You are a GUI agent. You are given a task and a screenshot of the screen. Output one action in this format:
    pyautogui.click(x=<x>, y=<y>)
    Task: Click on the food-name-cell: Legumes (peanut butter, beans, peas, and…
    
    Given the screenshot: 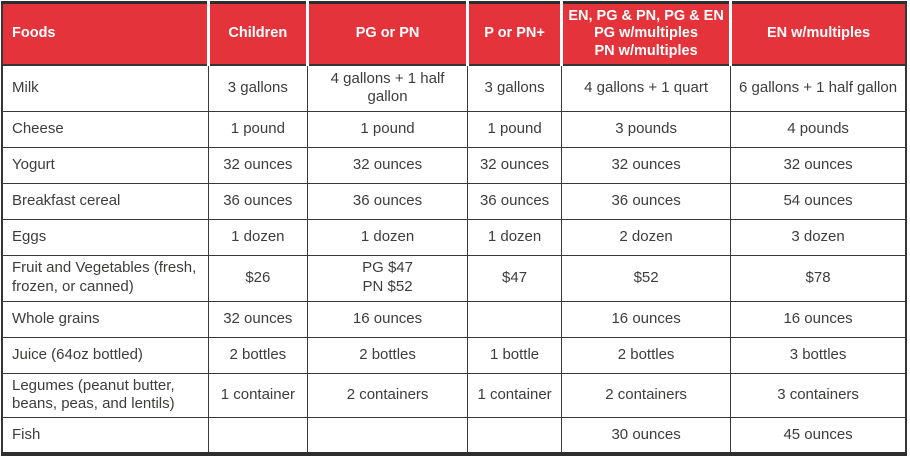 What is the action you would take?
    pyautogui.click(x=105, y=395)
    